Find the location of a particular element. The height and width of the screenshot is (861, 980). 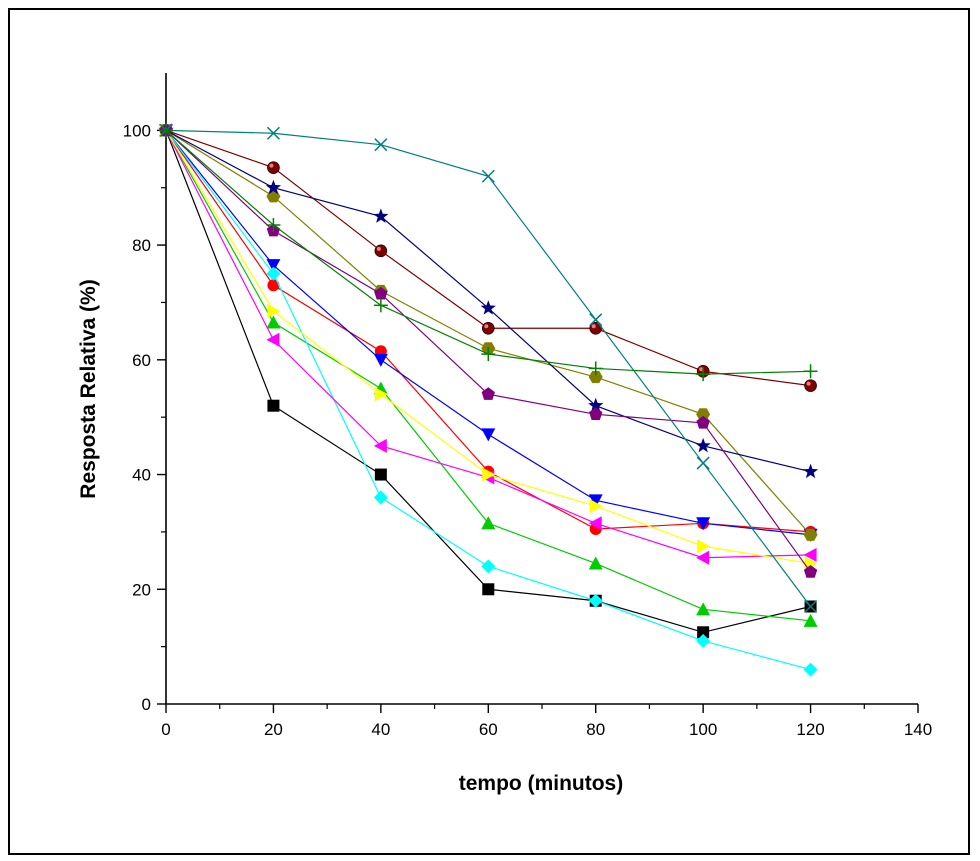

y-tick-label: 40 is located at coordinates (141, 475).